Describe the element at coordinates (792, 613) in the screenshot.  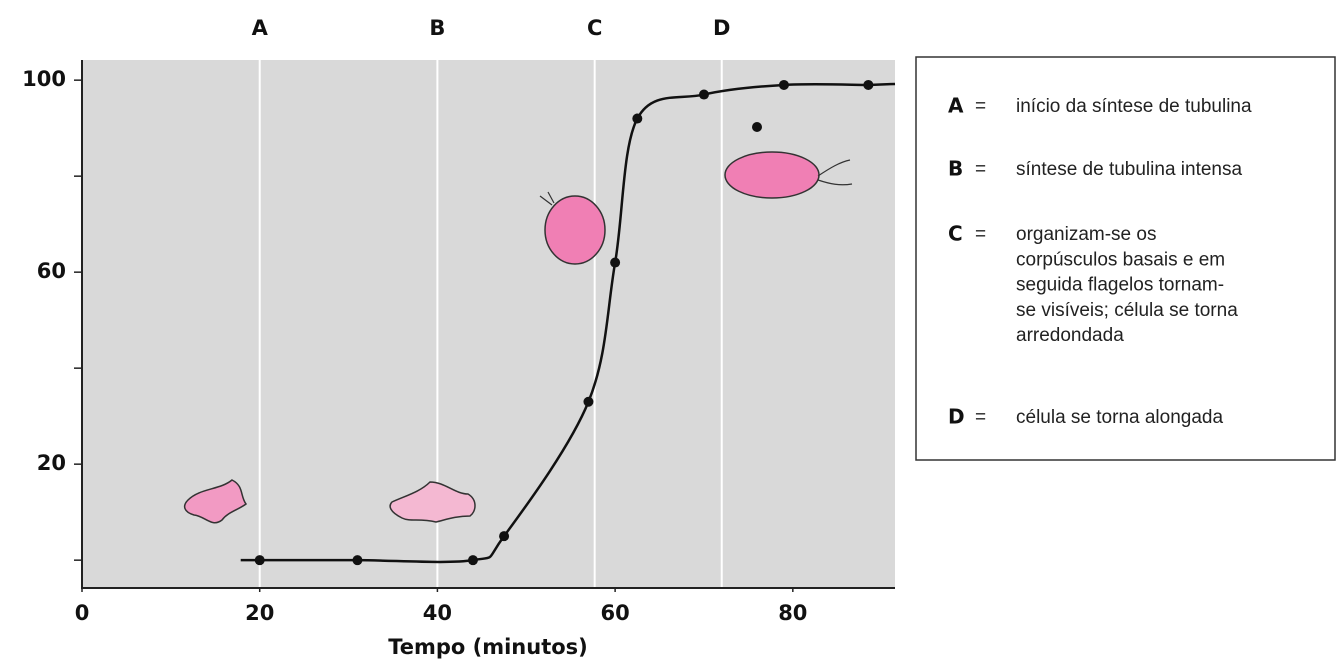
I see `x-tick-label: 80` at that location.